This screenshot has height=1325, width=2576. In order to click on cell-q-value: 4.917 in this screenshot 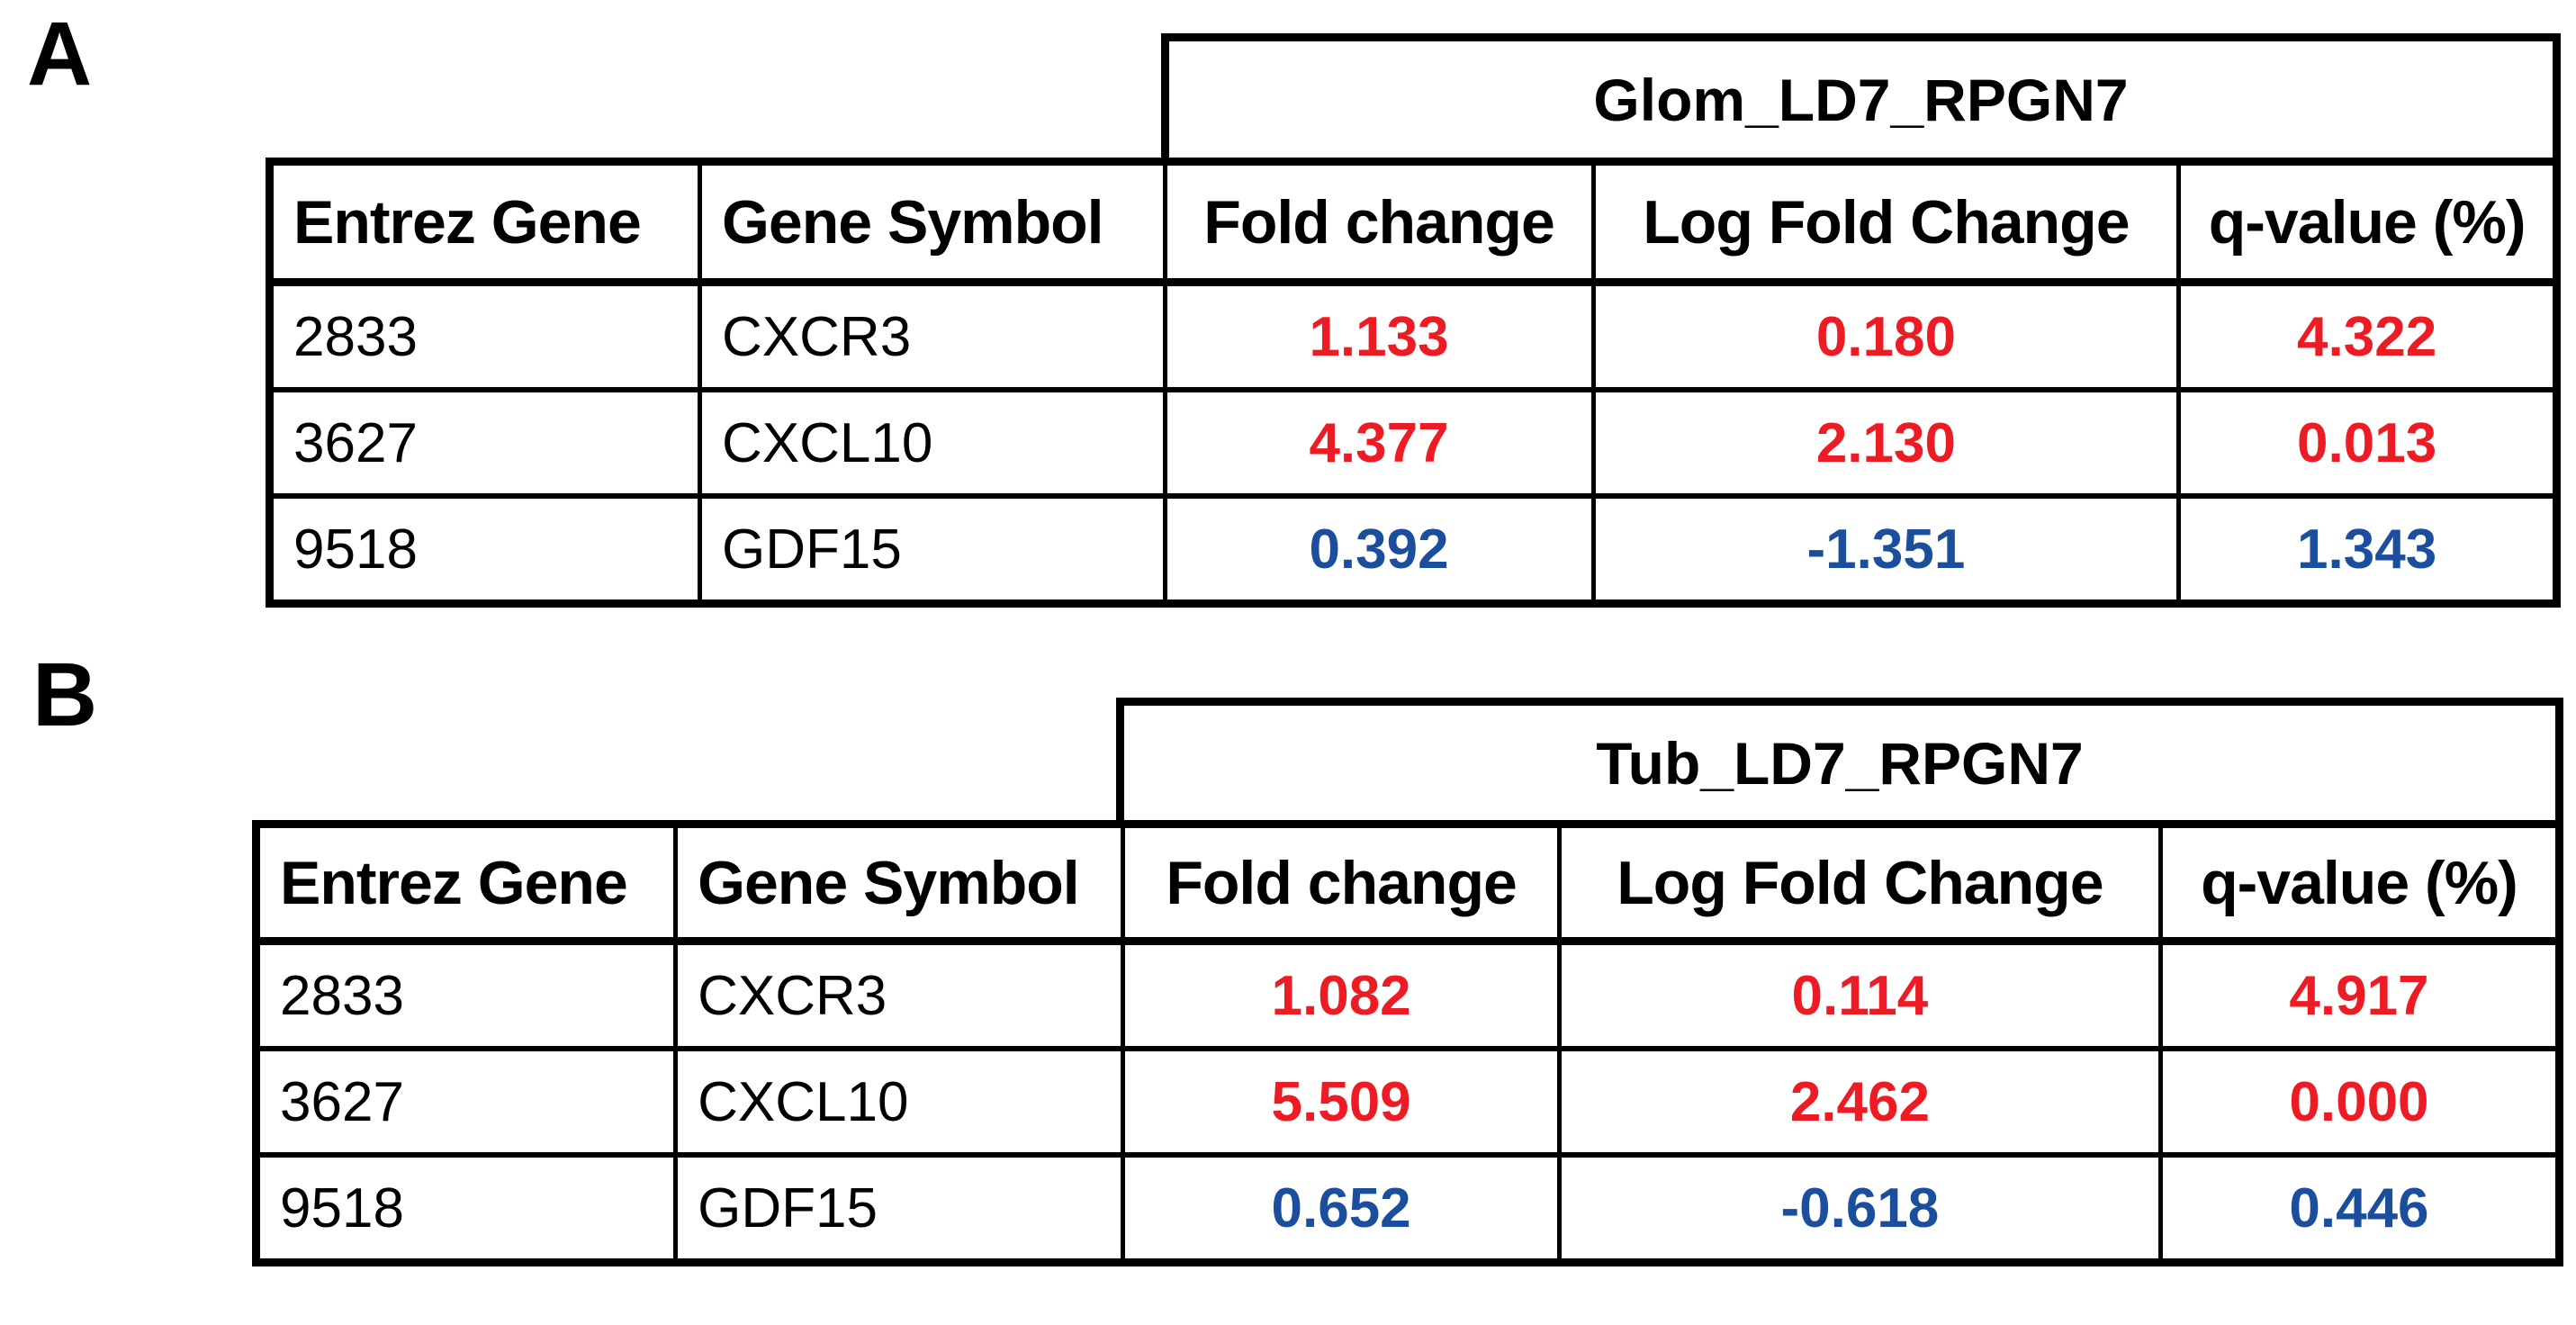, I will do `click(2358, 998)`.